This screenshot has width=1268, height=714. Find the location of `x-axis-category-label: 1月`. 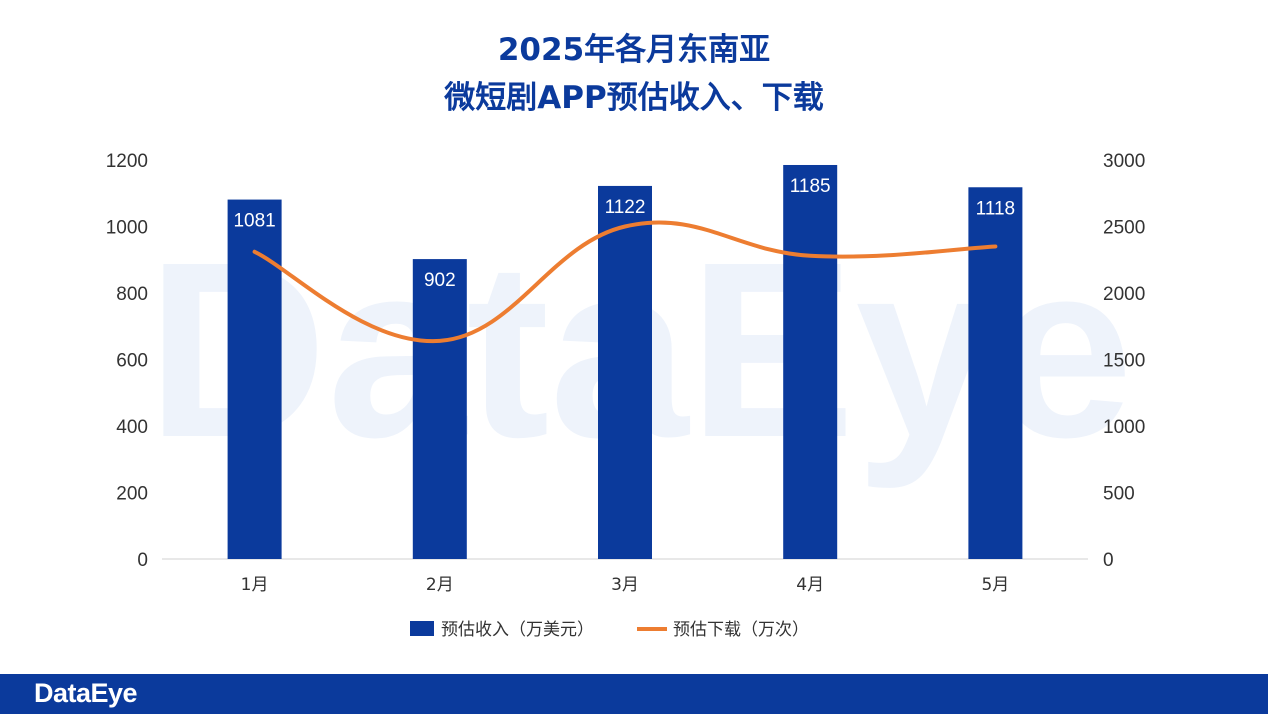

x-axis-category-label: 1月 is located at coordinates (255, 585).